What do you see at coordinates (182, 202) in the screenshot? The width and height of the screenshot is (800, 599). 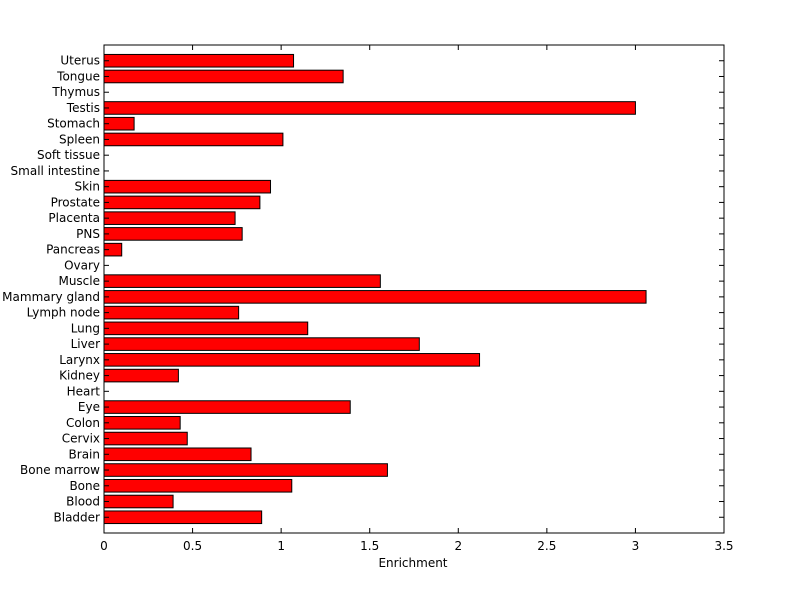 I see `bar-prostate` at bounding box center [182, 202].